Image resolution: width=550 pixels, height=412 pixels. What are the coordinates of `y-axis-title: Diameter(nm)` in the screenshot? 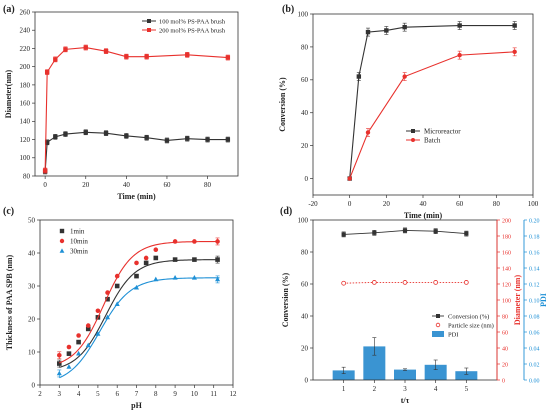 It's located at (8, 93).